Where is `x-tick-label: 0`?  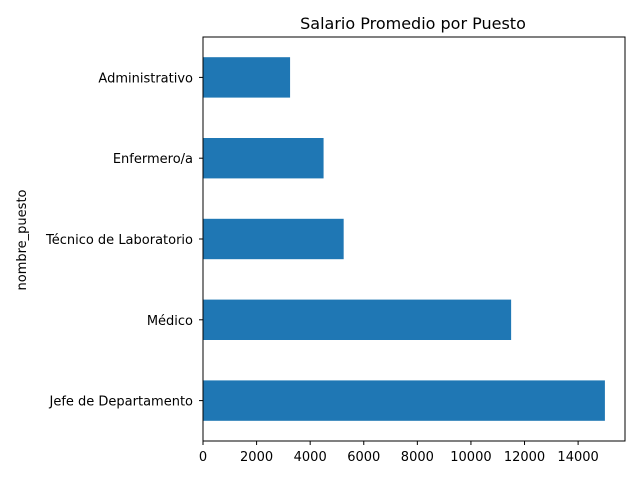 x-tick-label: 0 is located at coordinates (203, 457).